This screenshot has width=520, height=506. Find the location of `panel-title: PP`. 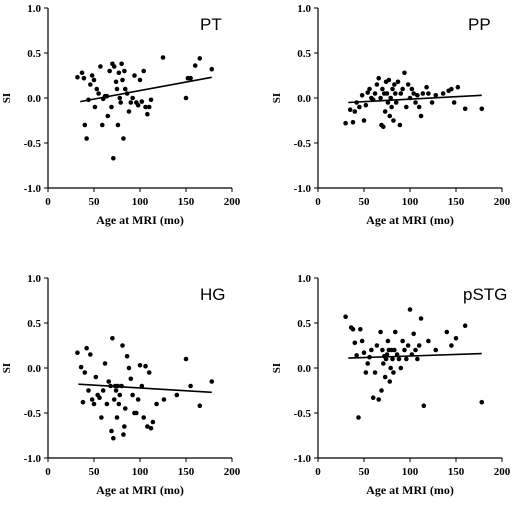

panel-title: PP is located at coordinates (479, 24).